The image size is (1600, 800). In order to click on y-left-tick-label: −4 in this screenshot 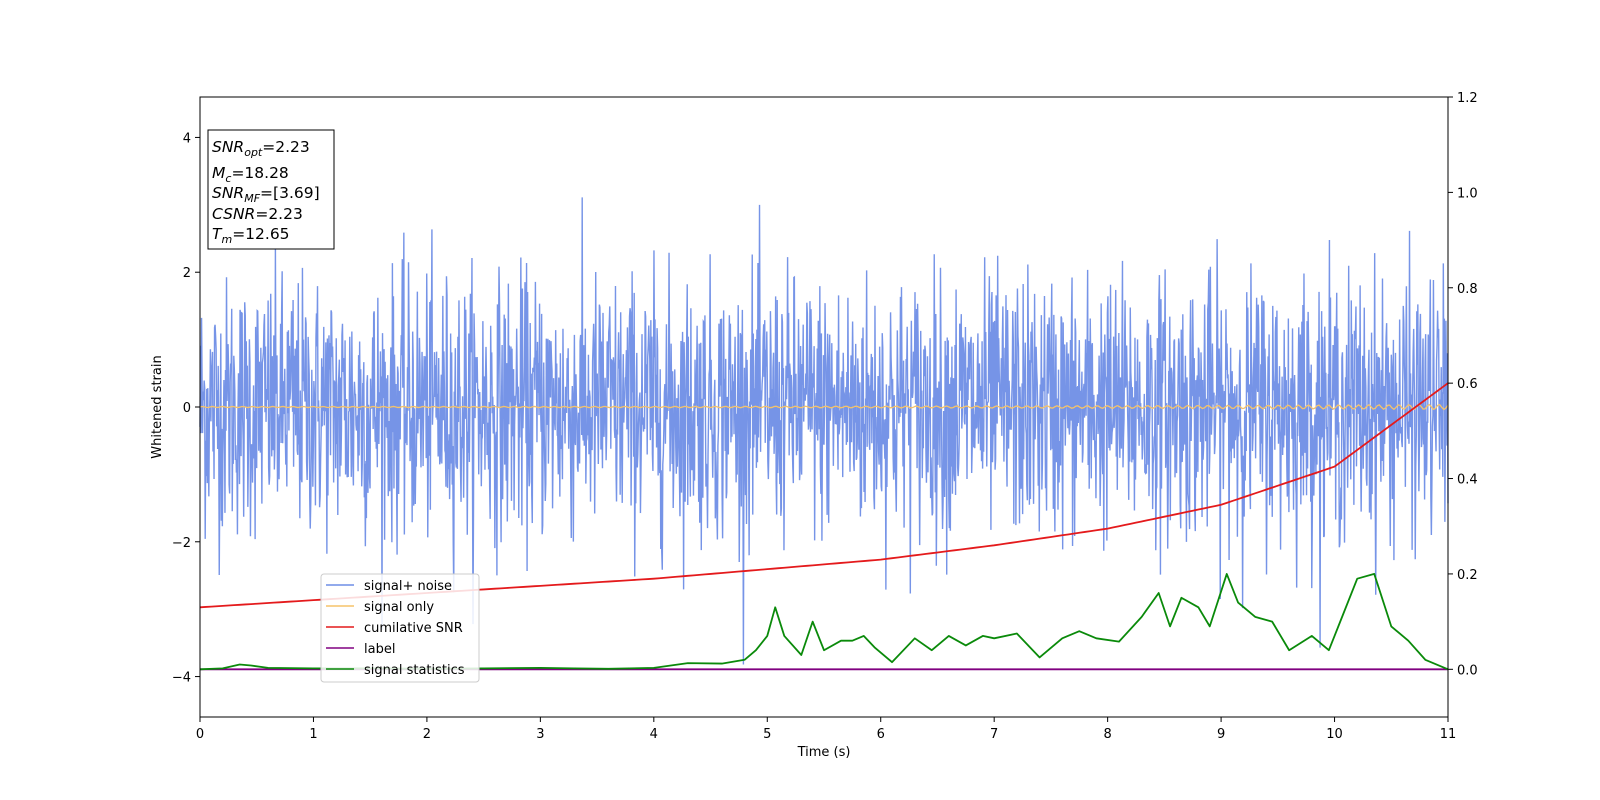, I will do `click(181, 678)`.